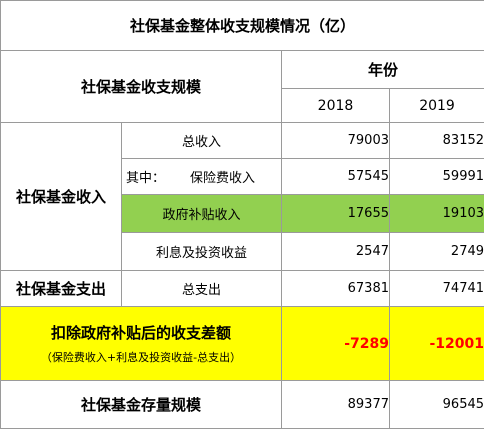 This screenshot has width=484, height=429. I want to click on prefix-among: 其中：, so click(154, 176).